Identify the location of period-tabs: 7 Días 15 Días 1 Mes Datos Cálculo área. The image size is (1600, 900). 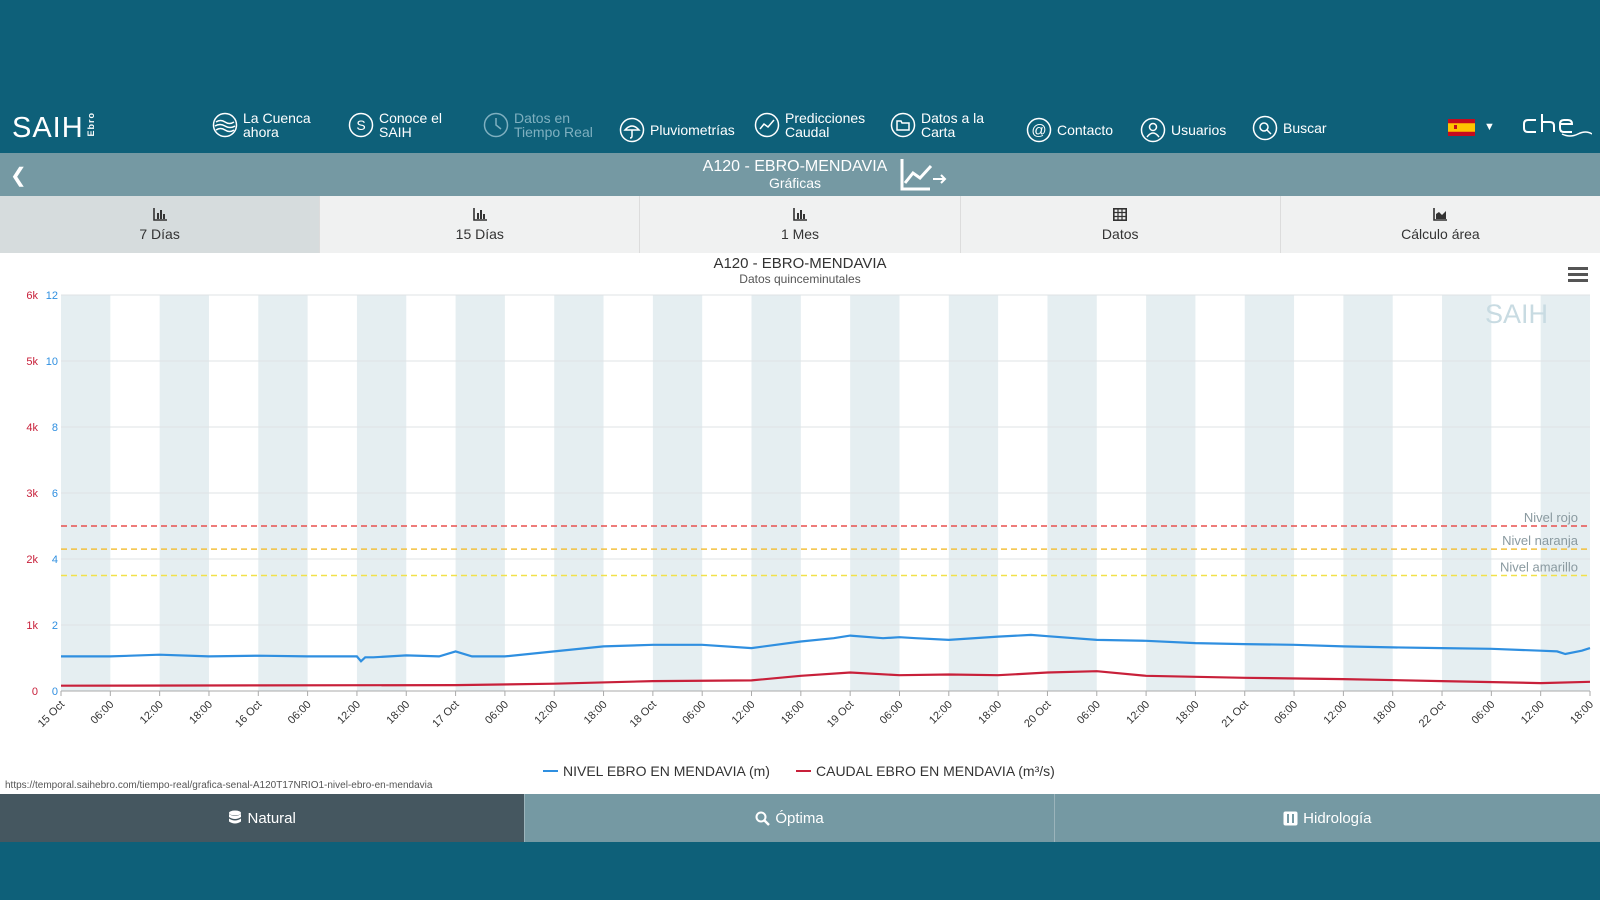
(800, 225).